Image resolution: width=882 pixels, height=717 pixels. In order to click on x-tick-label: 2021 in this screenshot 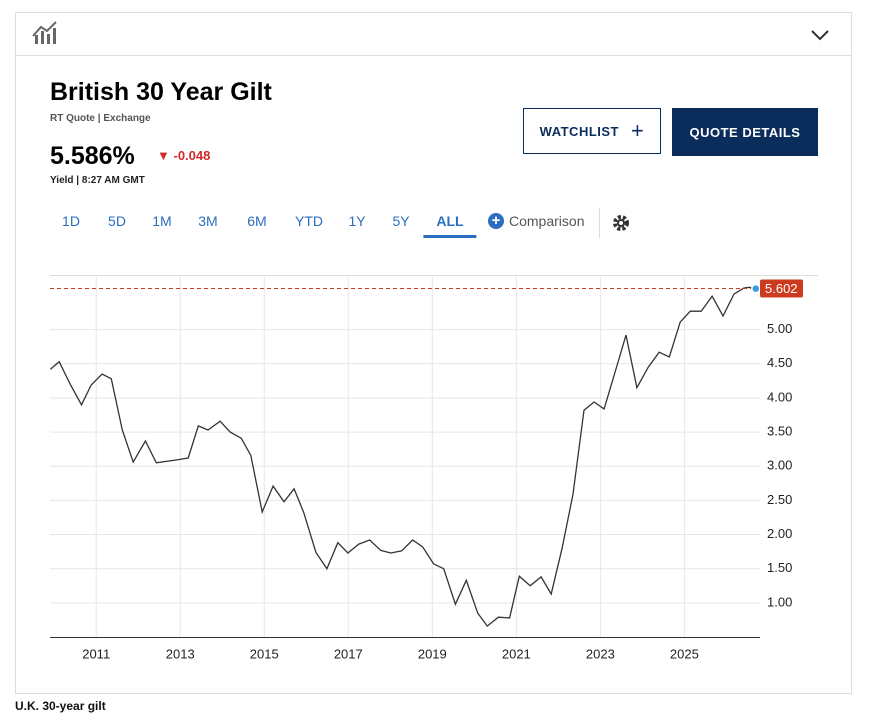, I will do `click(516, 653)`.